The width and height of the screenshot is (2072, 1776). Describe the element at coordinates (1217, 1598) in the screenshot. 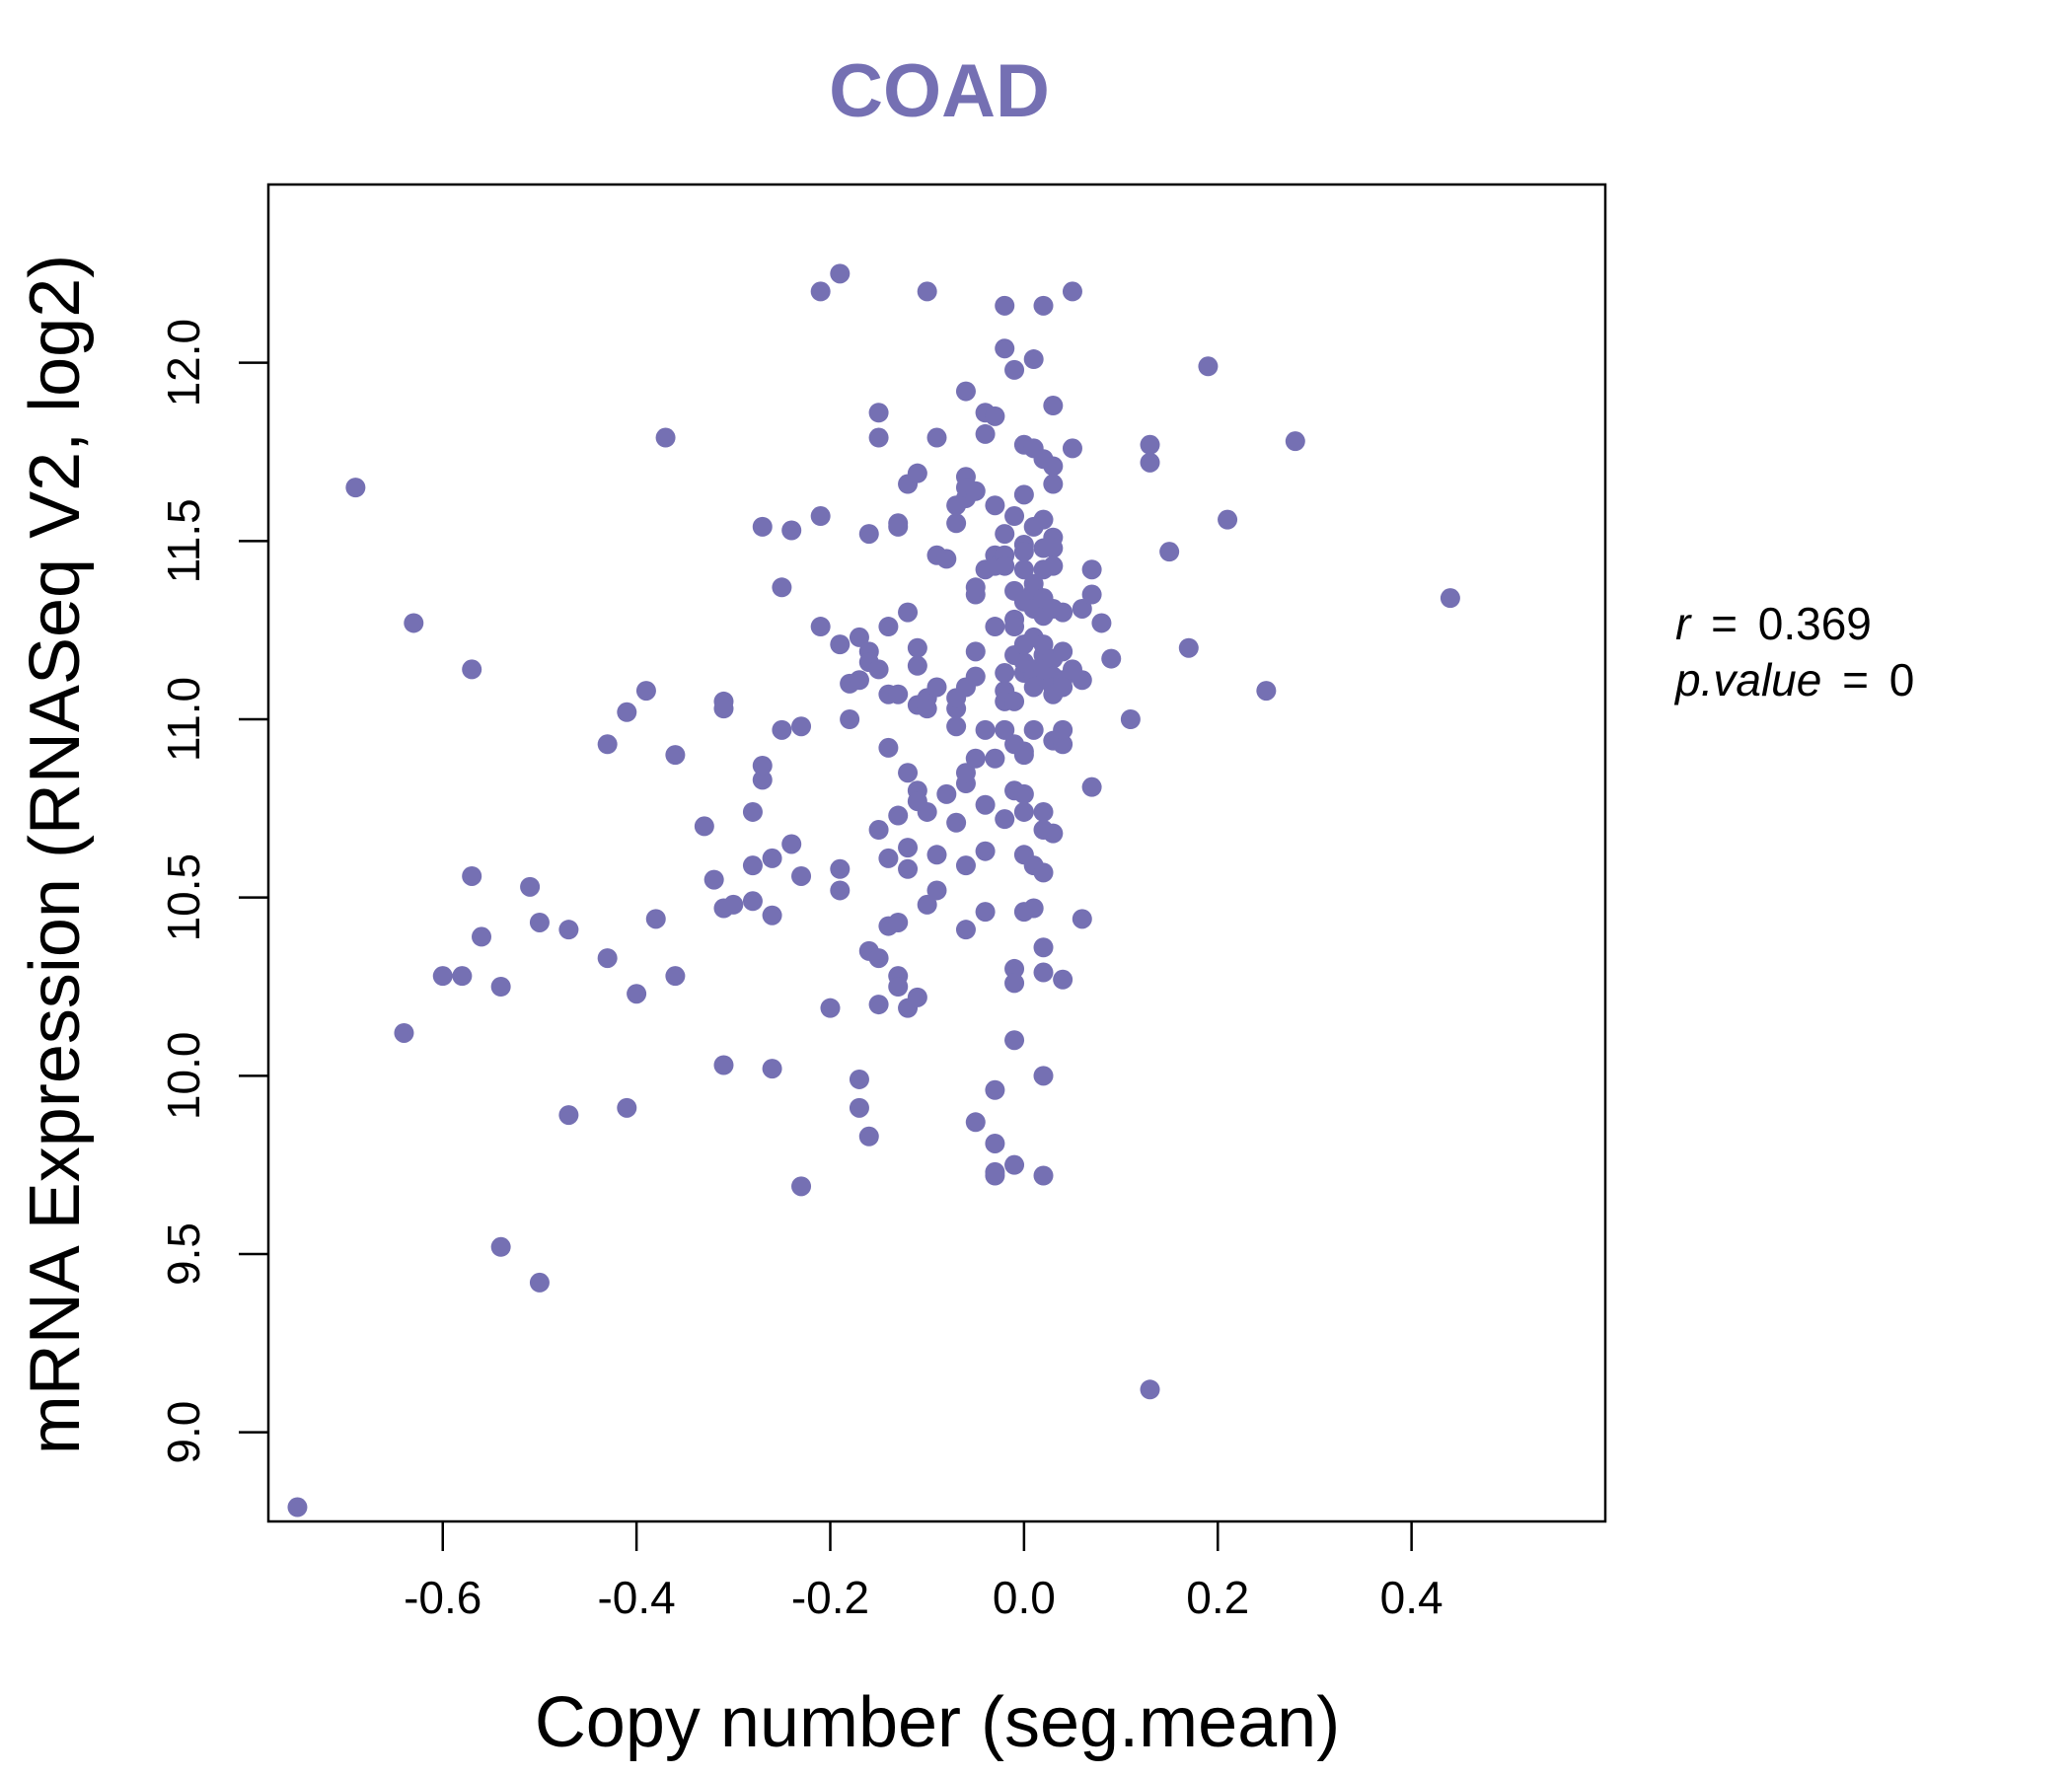

I see `x-tick-label: 0.2` at that location.